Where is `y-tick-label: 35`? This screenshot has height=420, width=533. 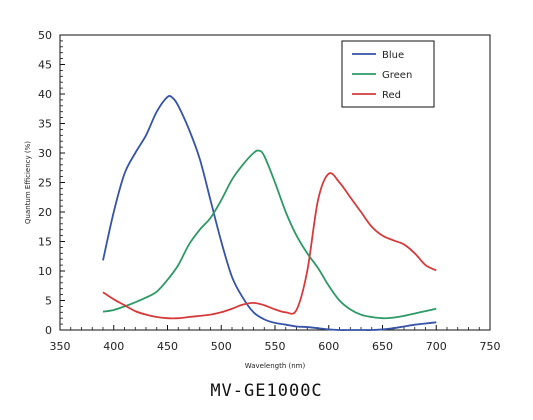 y-tick-label: 35 is located at coordinates (45, 124).